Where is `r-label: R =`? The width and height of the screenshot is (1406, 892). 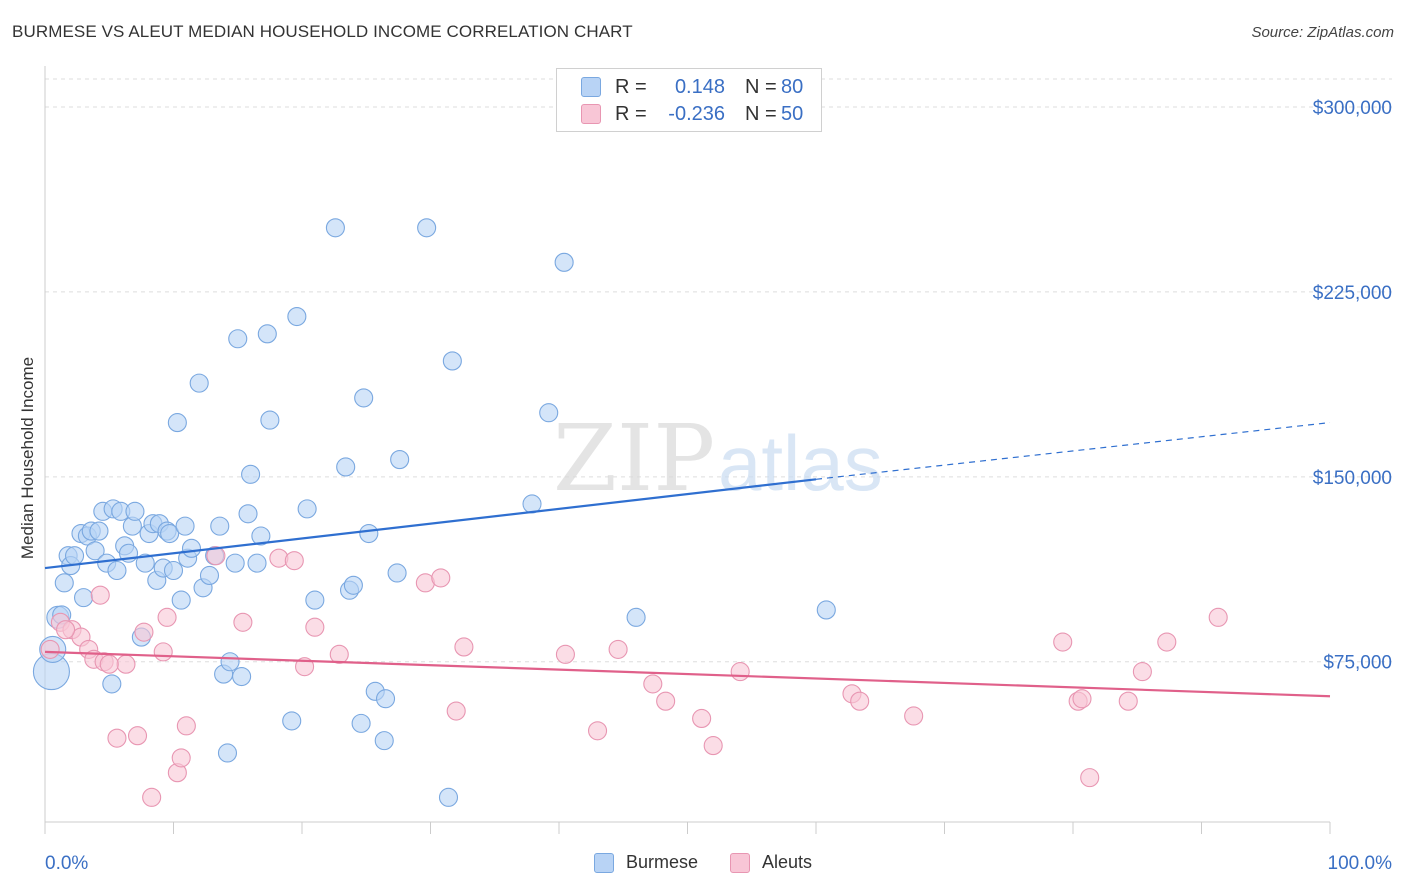 r-label: R = is located at coordinates (631, 113).